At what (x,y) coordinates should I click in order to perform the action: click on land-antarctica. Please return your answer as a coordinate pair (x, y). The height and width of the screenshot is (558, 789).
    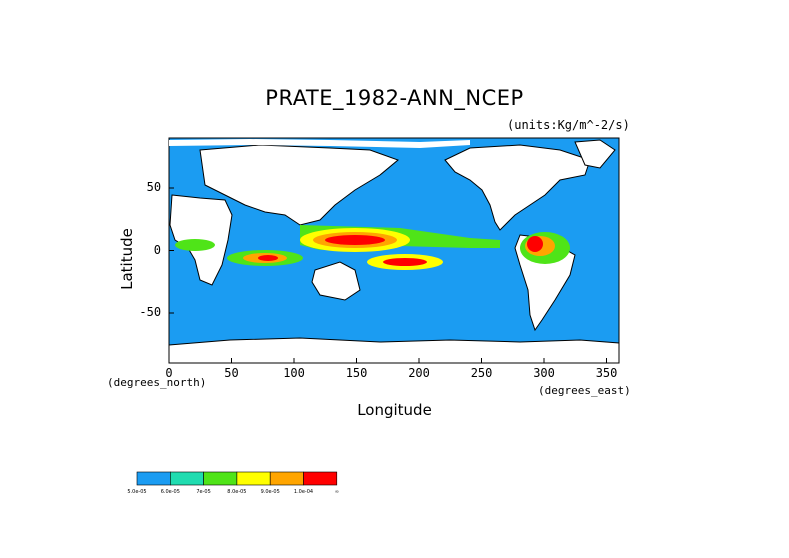
    Looking at the image, I should click on (394, 350).